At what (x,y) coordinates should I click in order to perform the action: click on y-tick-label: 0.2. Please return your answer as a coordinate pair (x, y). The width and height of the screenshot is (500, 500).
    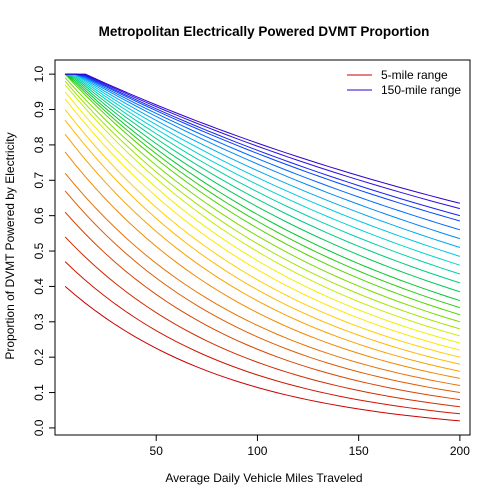
    Looking at the image, I should click on (39, 357).